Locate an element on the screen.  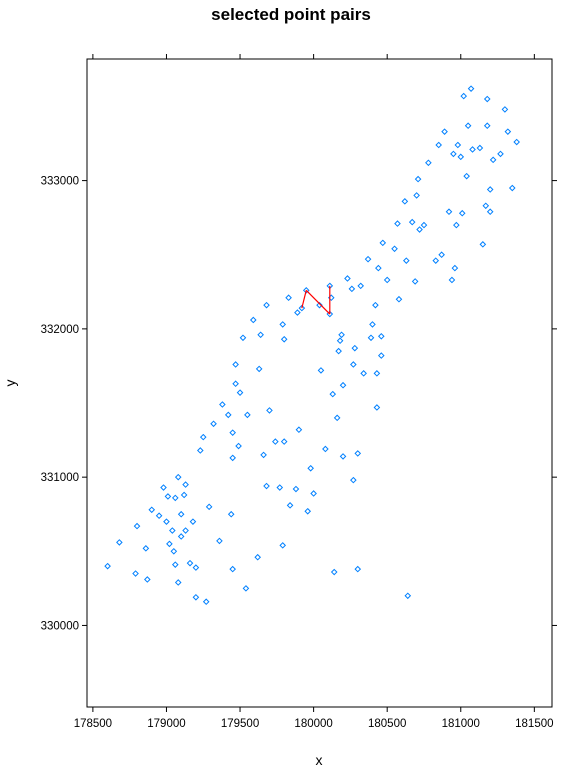
x-tick-label: 180500 is located at coordinates (387, 724).